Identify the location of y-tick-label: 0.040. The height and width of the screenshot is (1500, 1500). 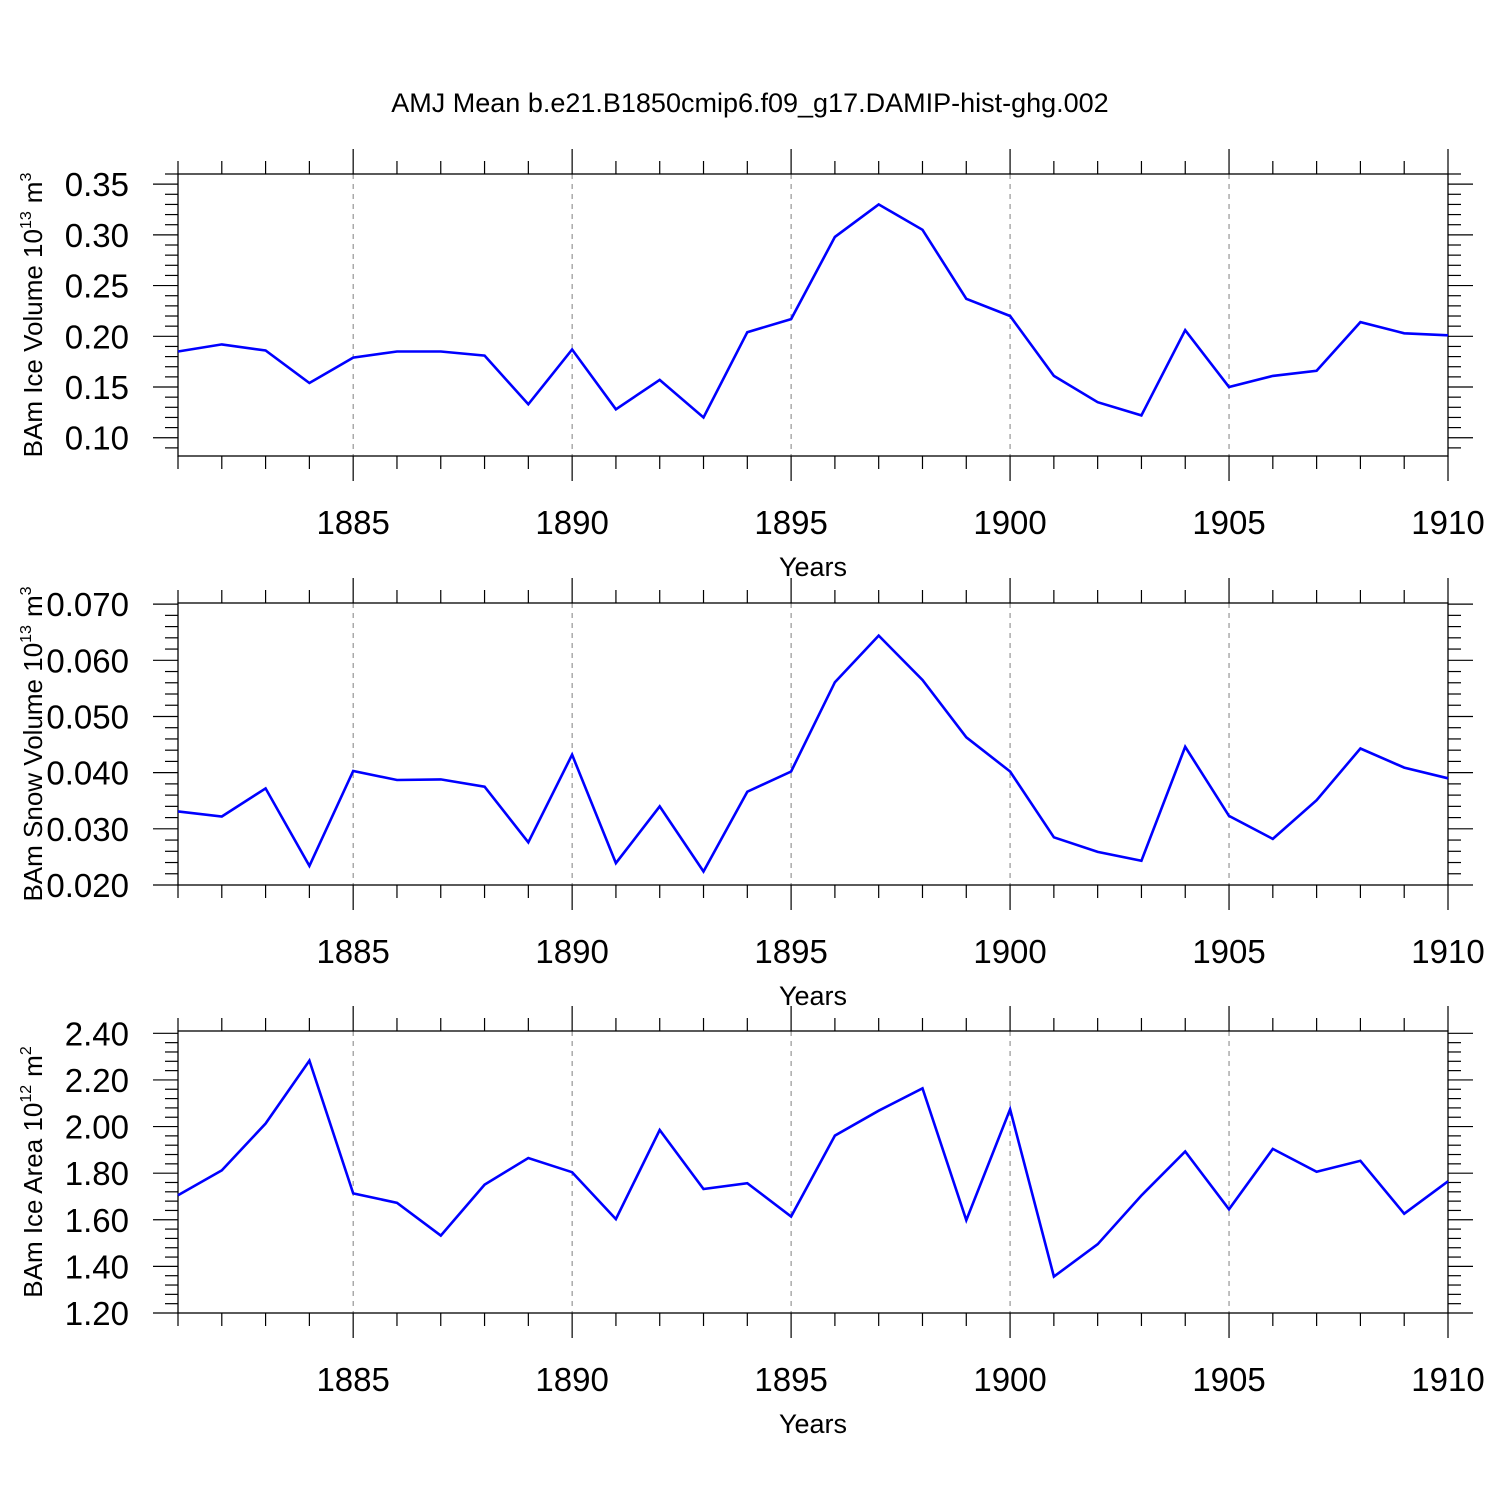
(87, 773).